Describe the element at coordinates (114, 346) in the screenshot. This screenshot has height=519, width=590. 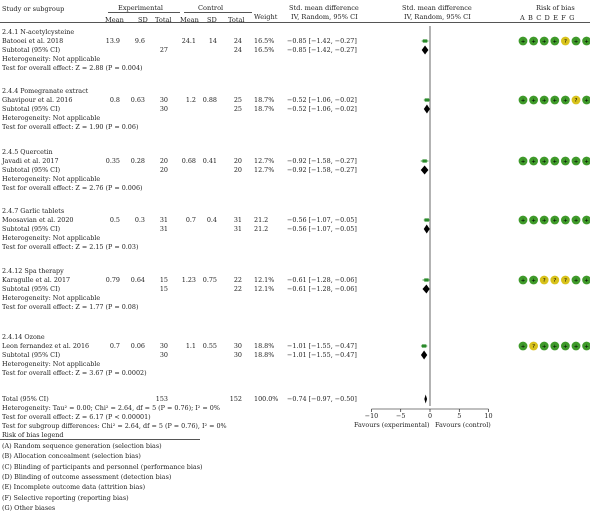
I see `study-e-mean: 0.7` at that location.